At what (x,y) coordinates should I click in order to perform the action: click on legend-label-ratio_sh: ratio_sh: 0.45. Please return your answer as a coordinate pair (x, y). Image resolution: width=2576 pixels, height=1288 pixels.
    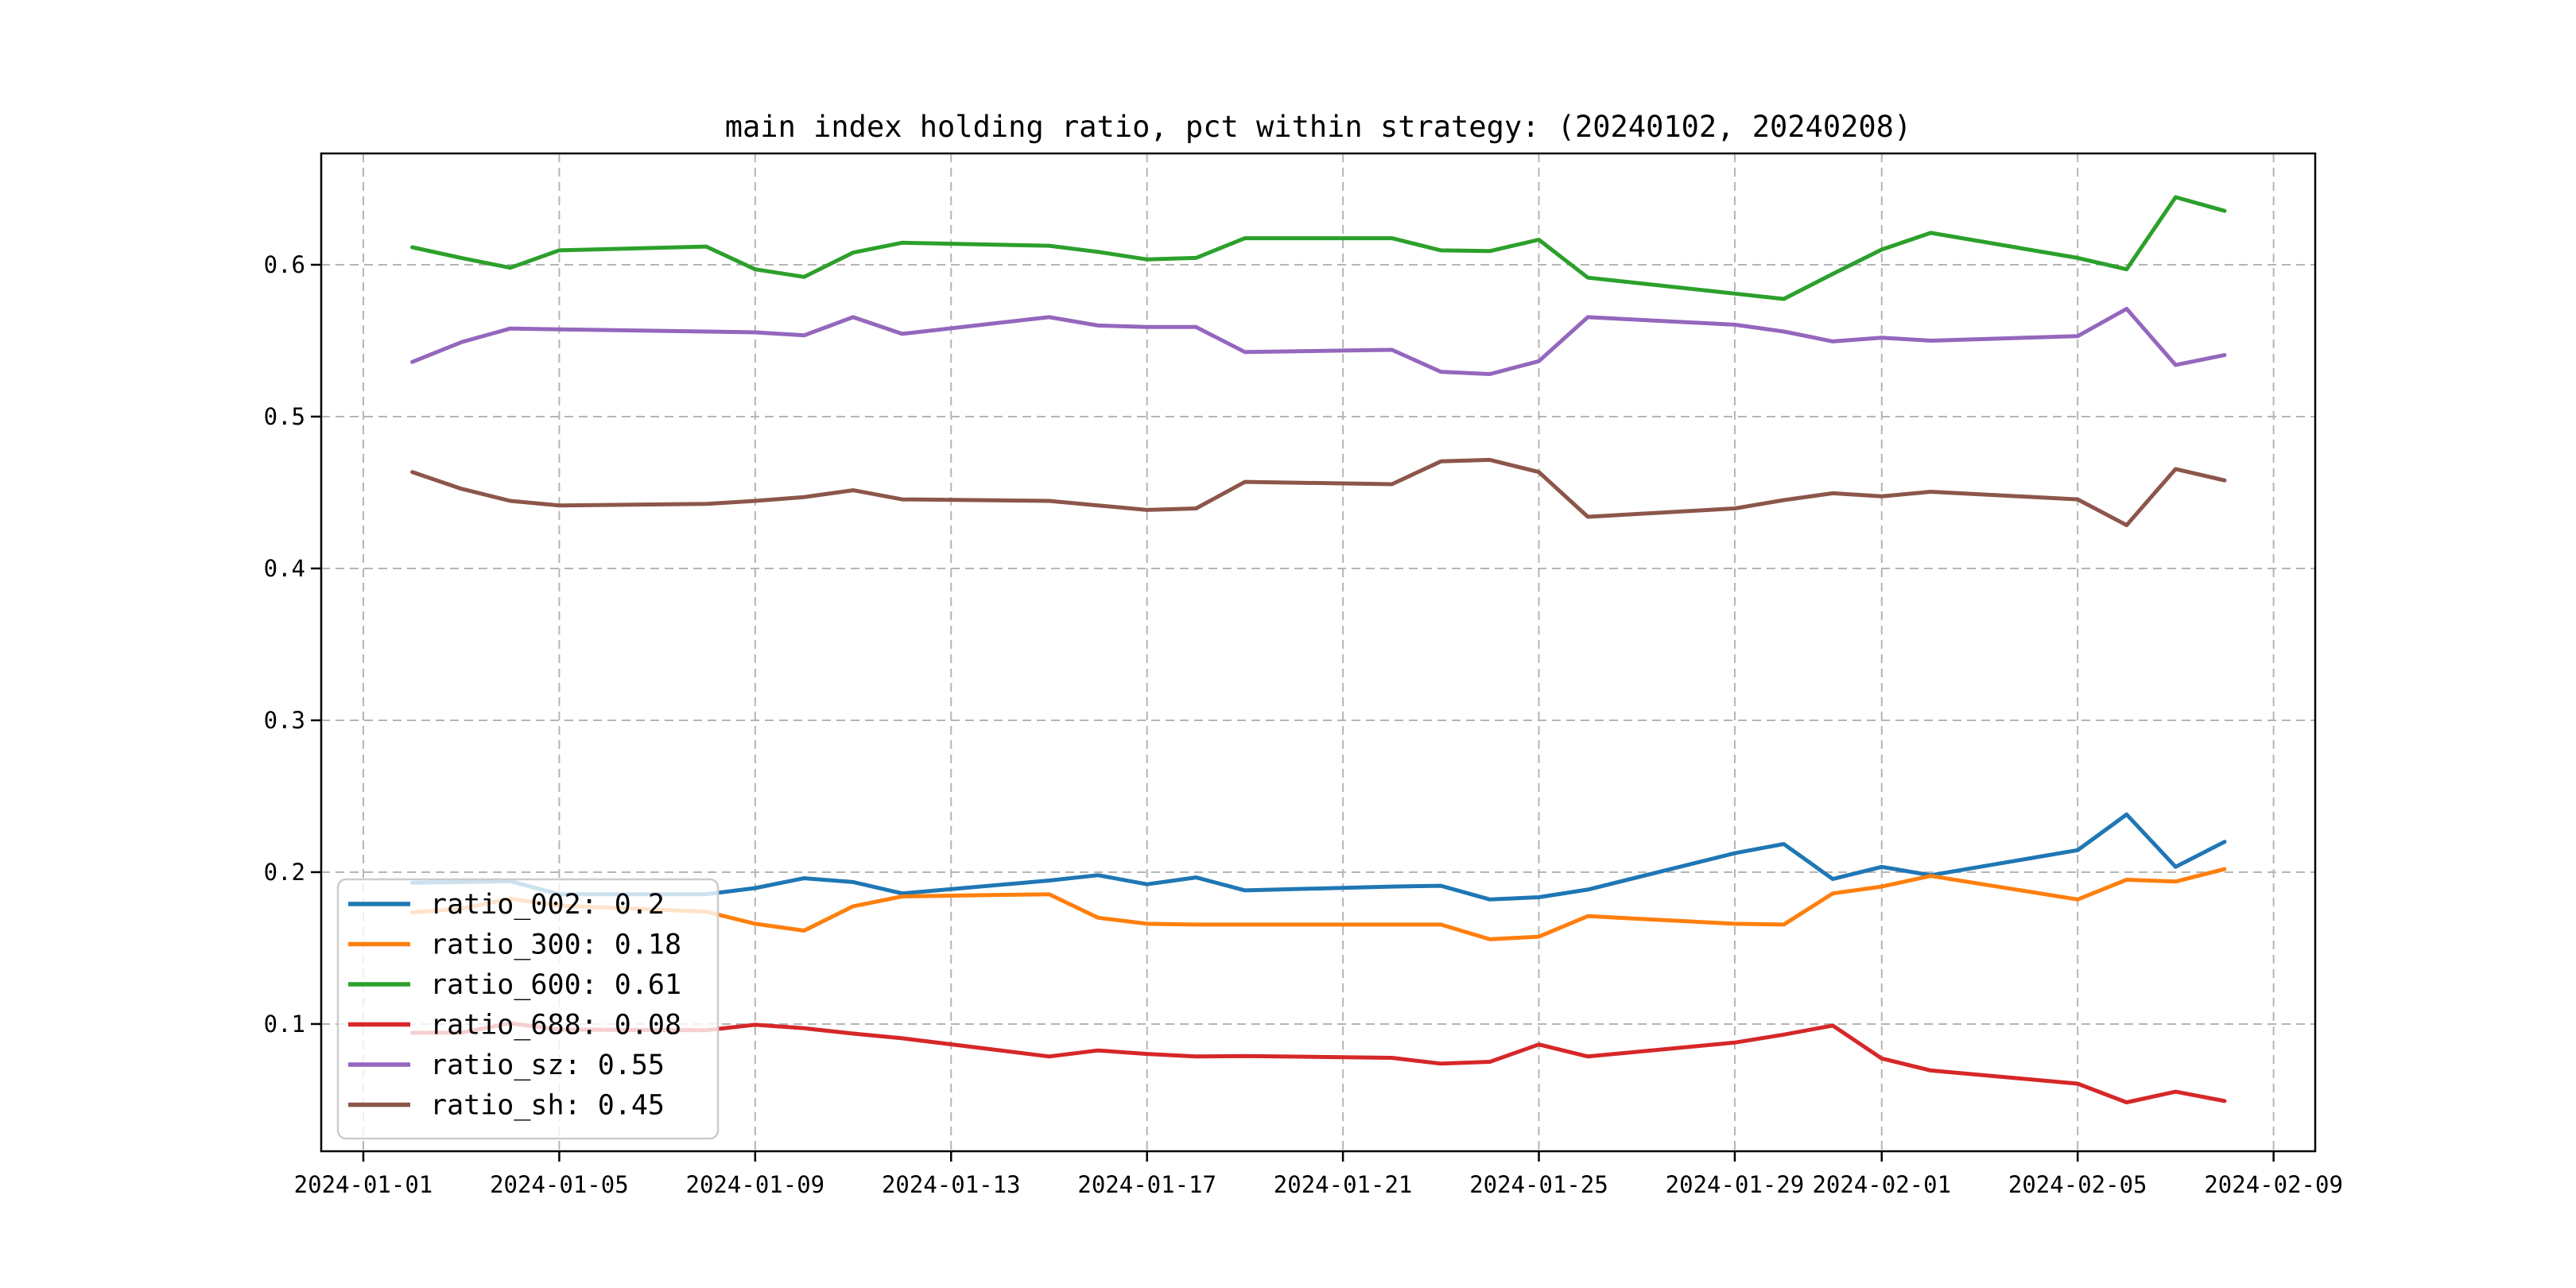
    Looking at the image, I should click on (547, 1106).